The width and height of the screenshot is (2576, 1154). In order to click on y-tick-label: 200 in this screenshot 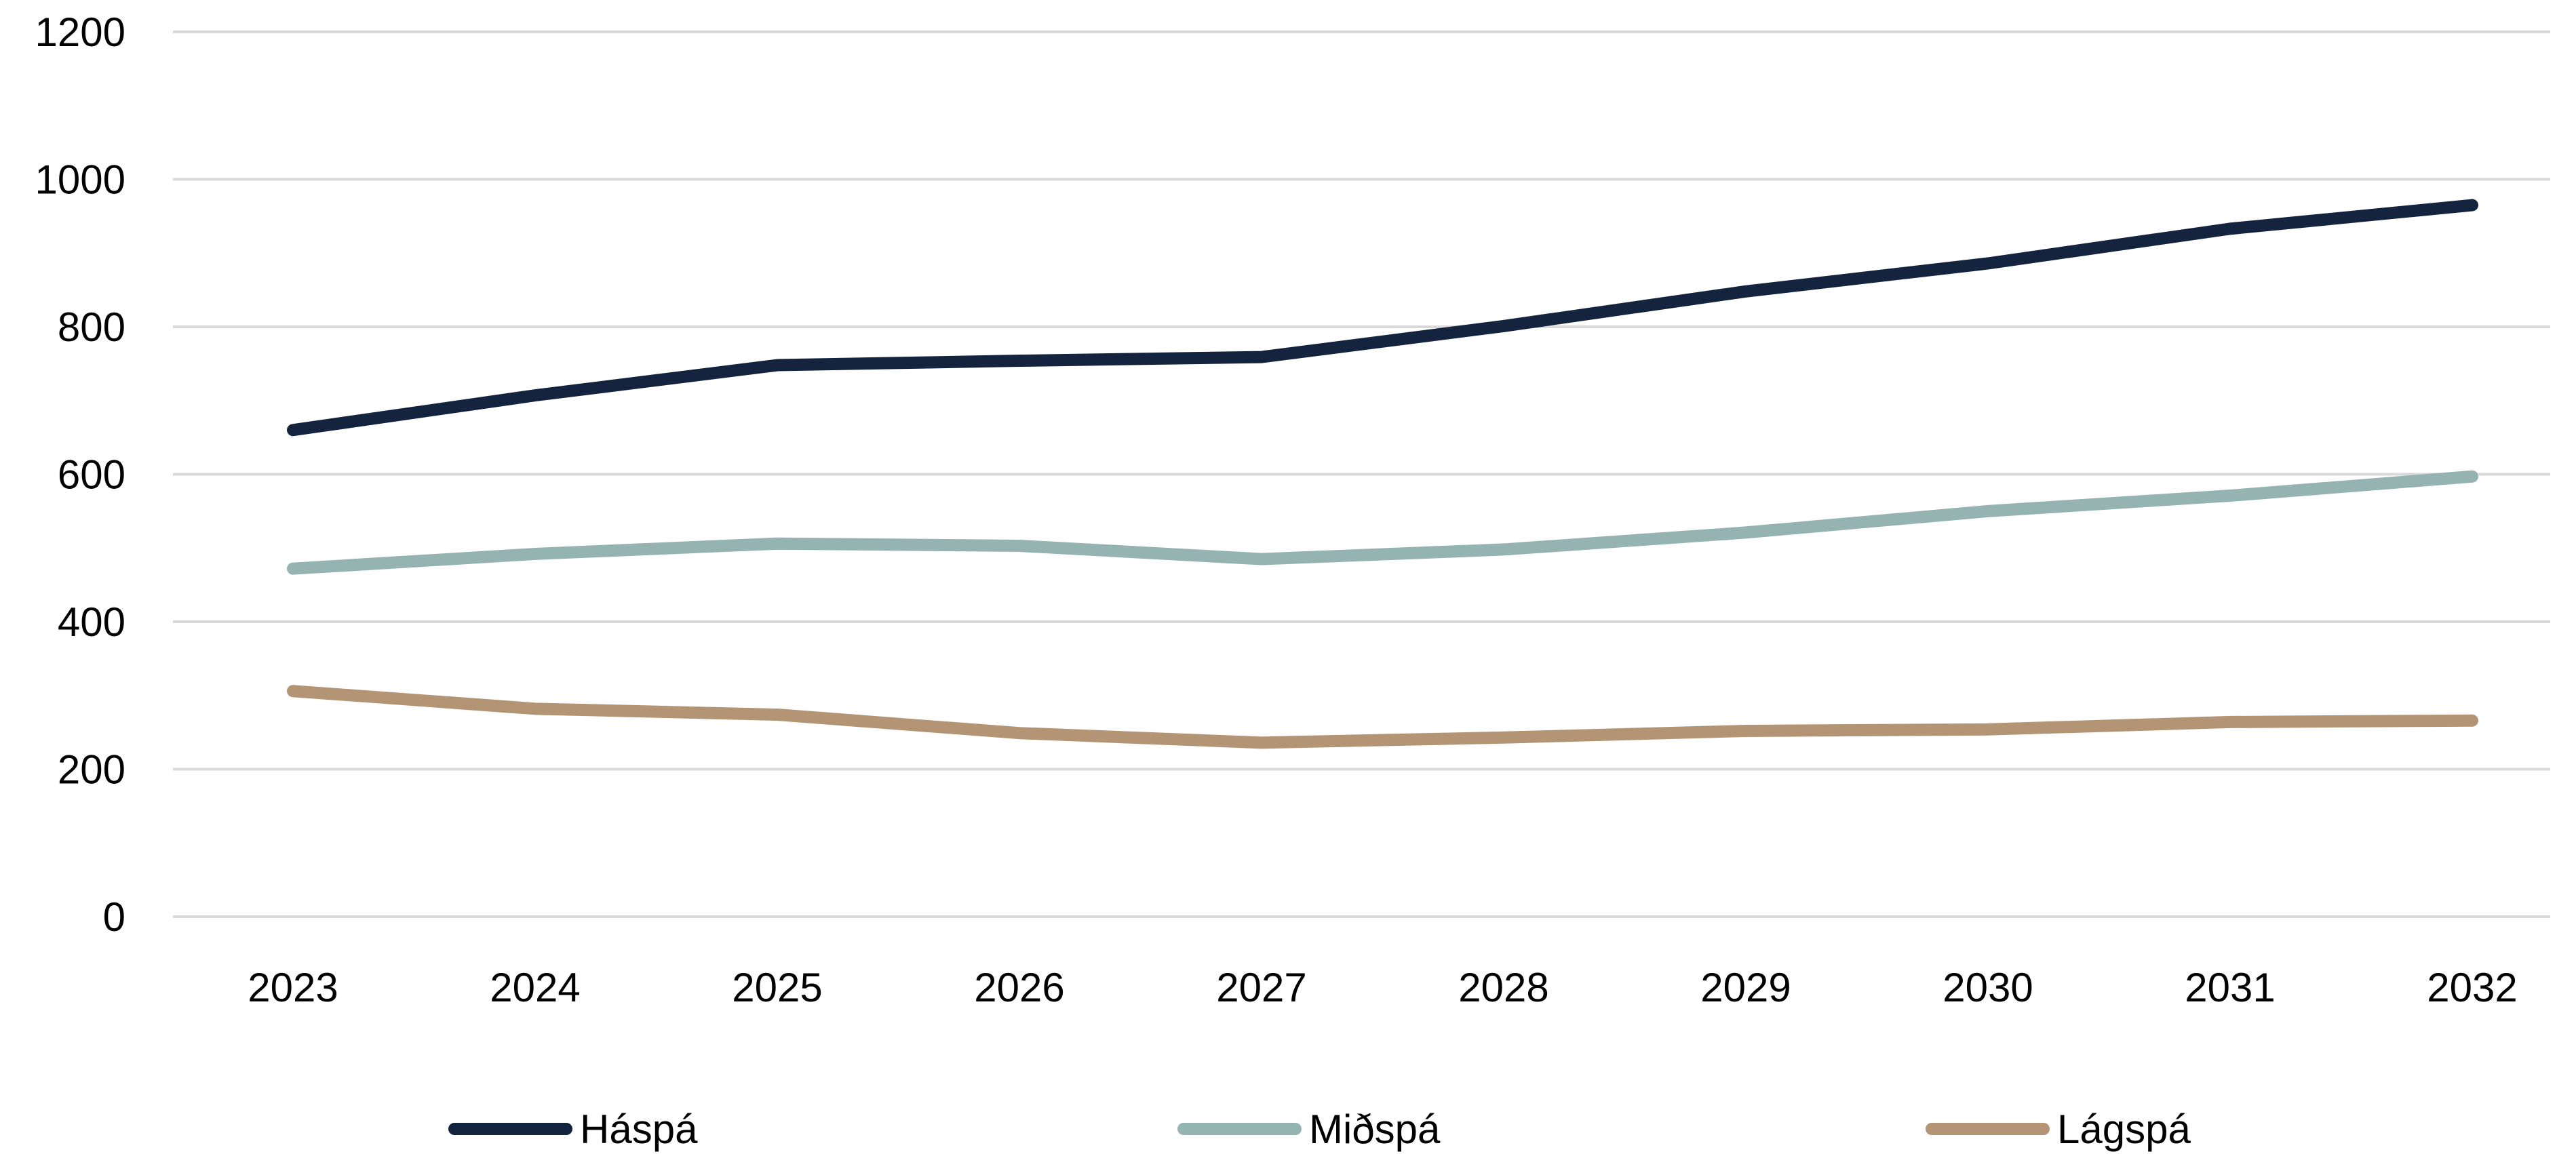, I will do `click(91, 770)`.